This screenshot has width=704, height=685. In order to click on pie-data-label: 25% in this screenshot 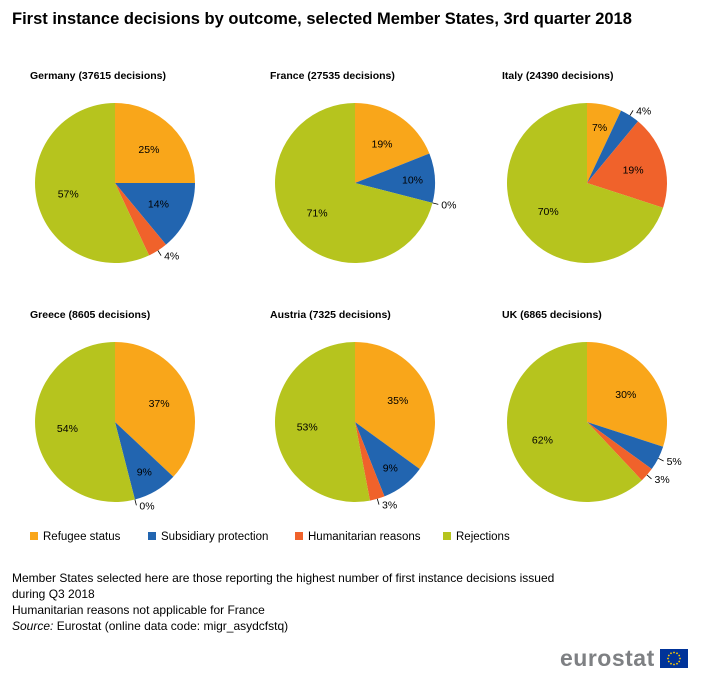, I will do `click(148, 150)`.